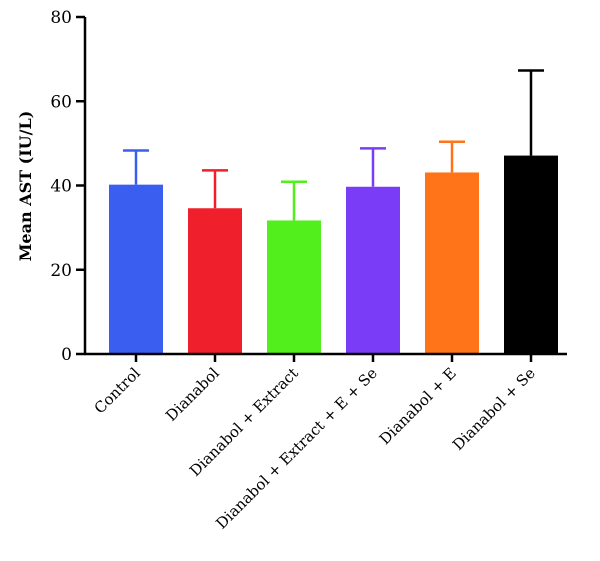  What do you see at coordinates (296, 448) in the screenshot?
I see `category-label: Dianabol + Extract + E + Se` at bounding box center [296, 448].